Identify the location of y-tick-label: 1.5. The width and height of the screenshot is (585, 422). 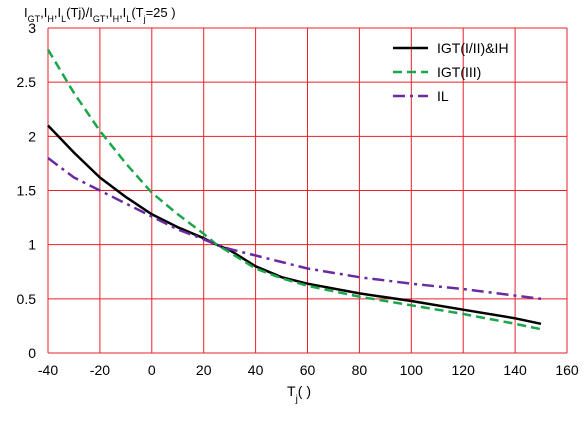
(27, 191).